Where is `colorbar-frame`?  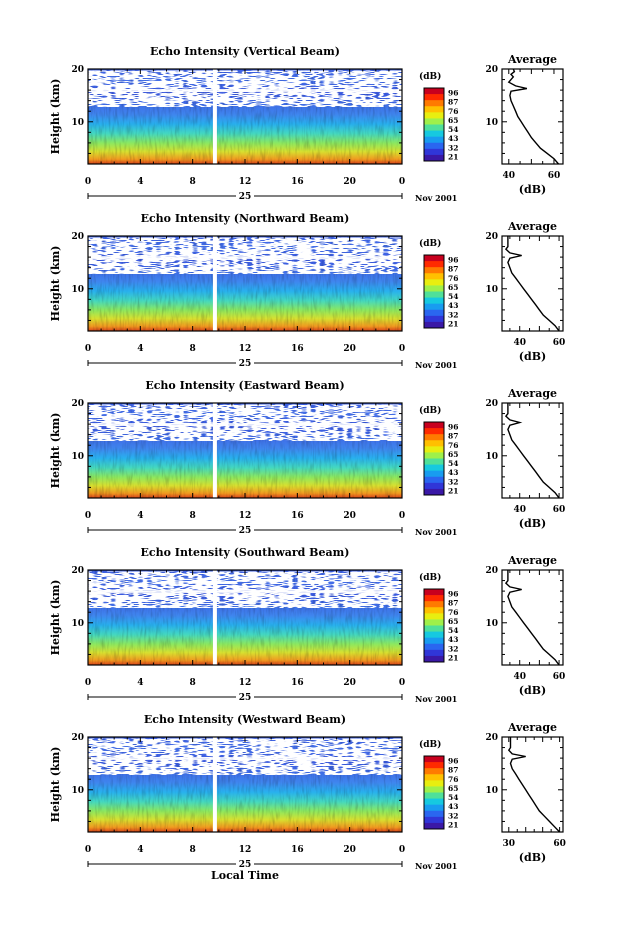
colorbar-frame is located at coordinates (434, 625).